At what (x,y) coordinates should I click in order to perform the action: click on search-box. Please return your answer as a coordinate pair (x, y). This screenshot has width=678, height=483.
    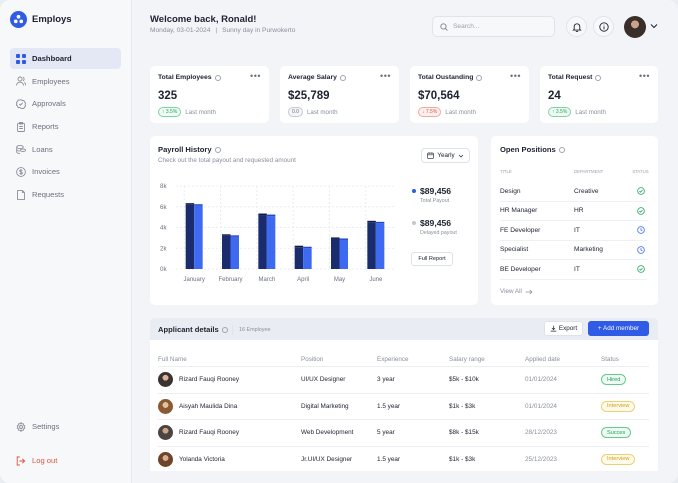
    Looking at the image, I should click on (493, 26).